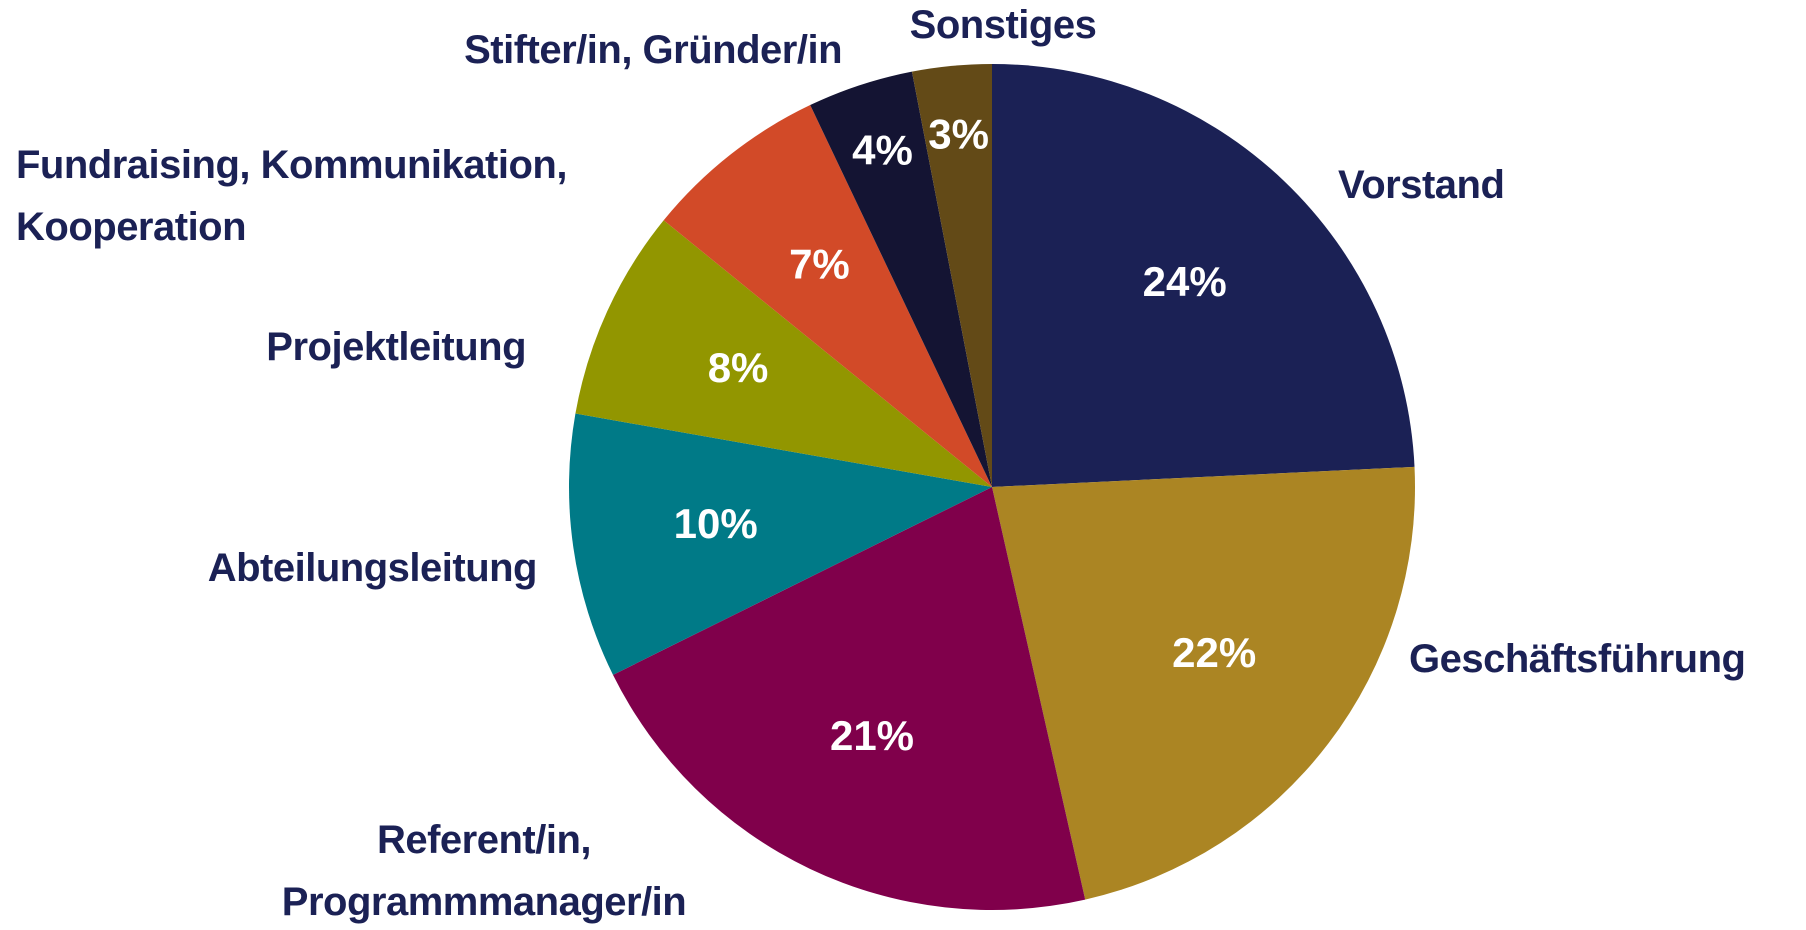 Image resolution: width=1806 pixels, height=930 pixels. What do you see at coordinates (484, 871) in the screenshot?
I see `category-label: Referent/in, Programmmanager/in` at bounding box center [484, 871].